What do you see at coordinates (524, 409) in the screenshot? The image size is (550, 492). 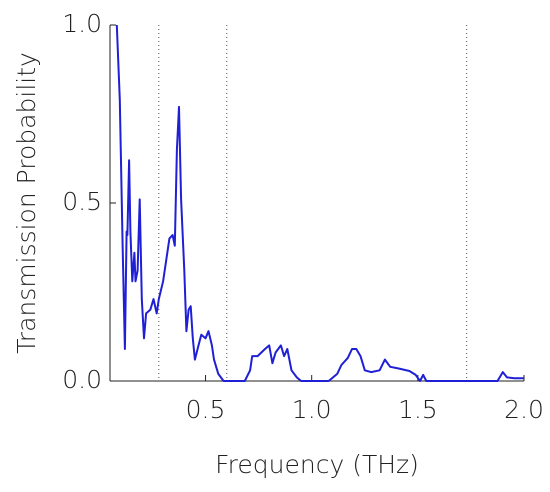 I see `x-tick-label: 2.0` at bounding box center [524, 409].